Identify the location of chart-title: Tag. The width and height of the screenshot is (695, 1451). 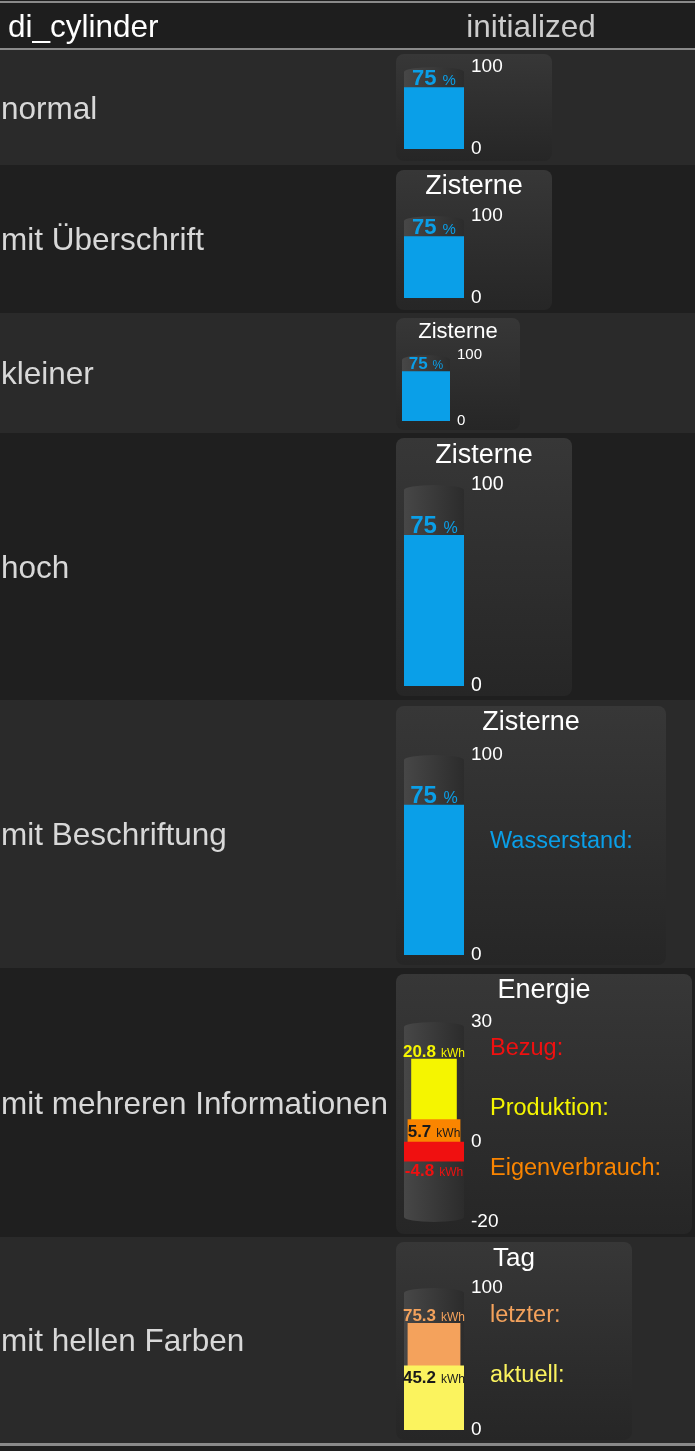
(514, 1257).